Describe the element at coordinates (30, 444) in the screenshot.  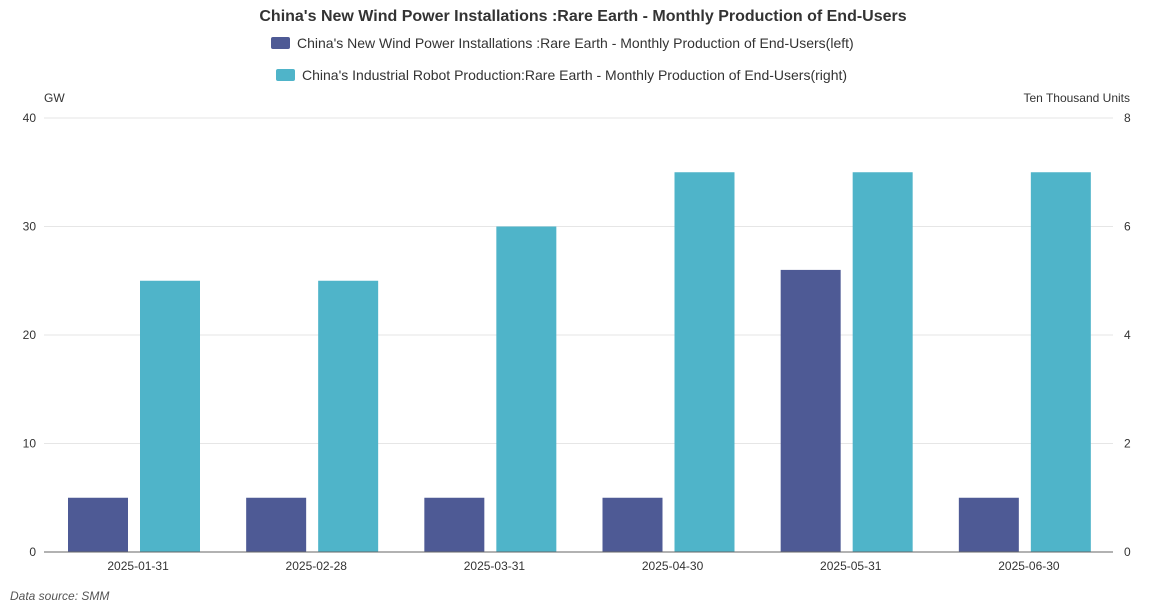
I see `y-left-tick-label: 10` at that location.